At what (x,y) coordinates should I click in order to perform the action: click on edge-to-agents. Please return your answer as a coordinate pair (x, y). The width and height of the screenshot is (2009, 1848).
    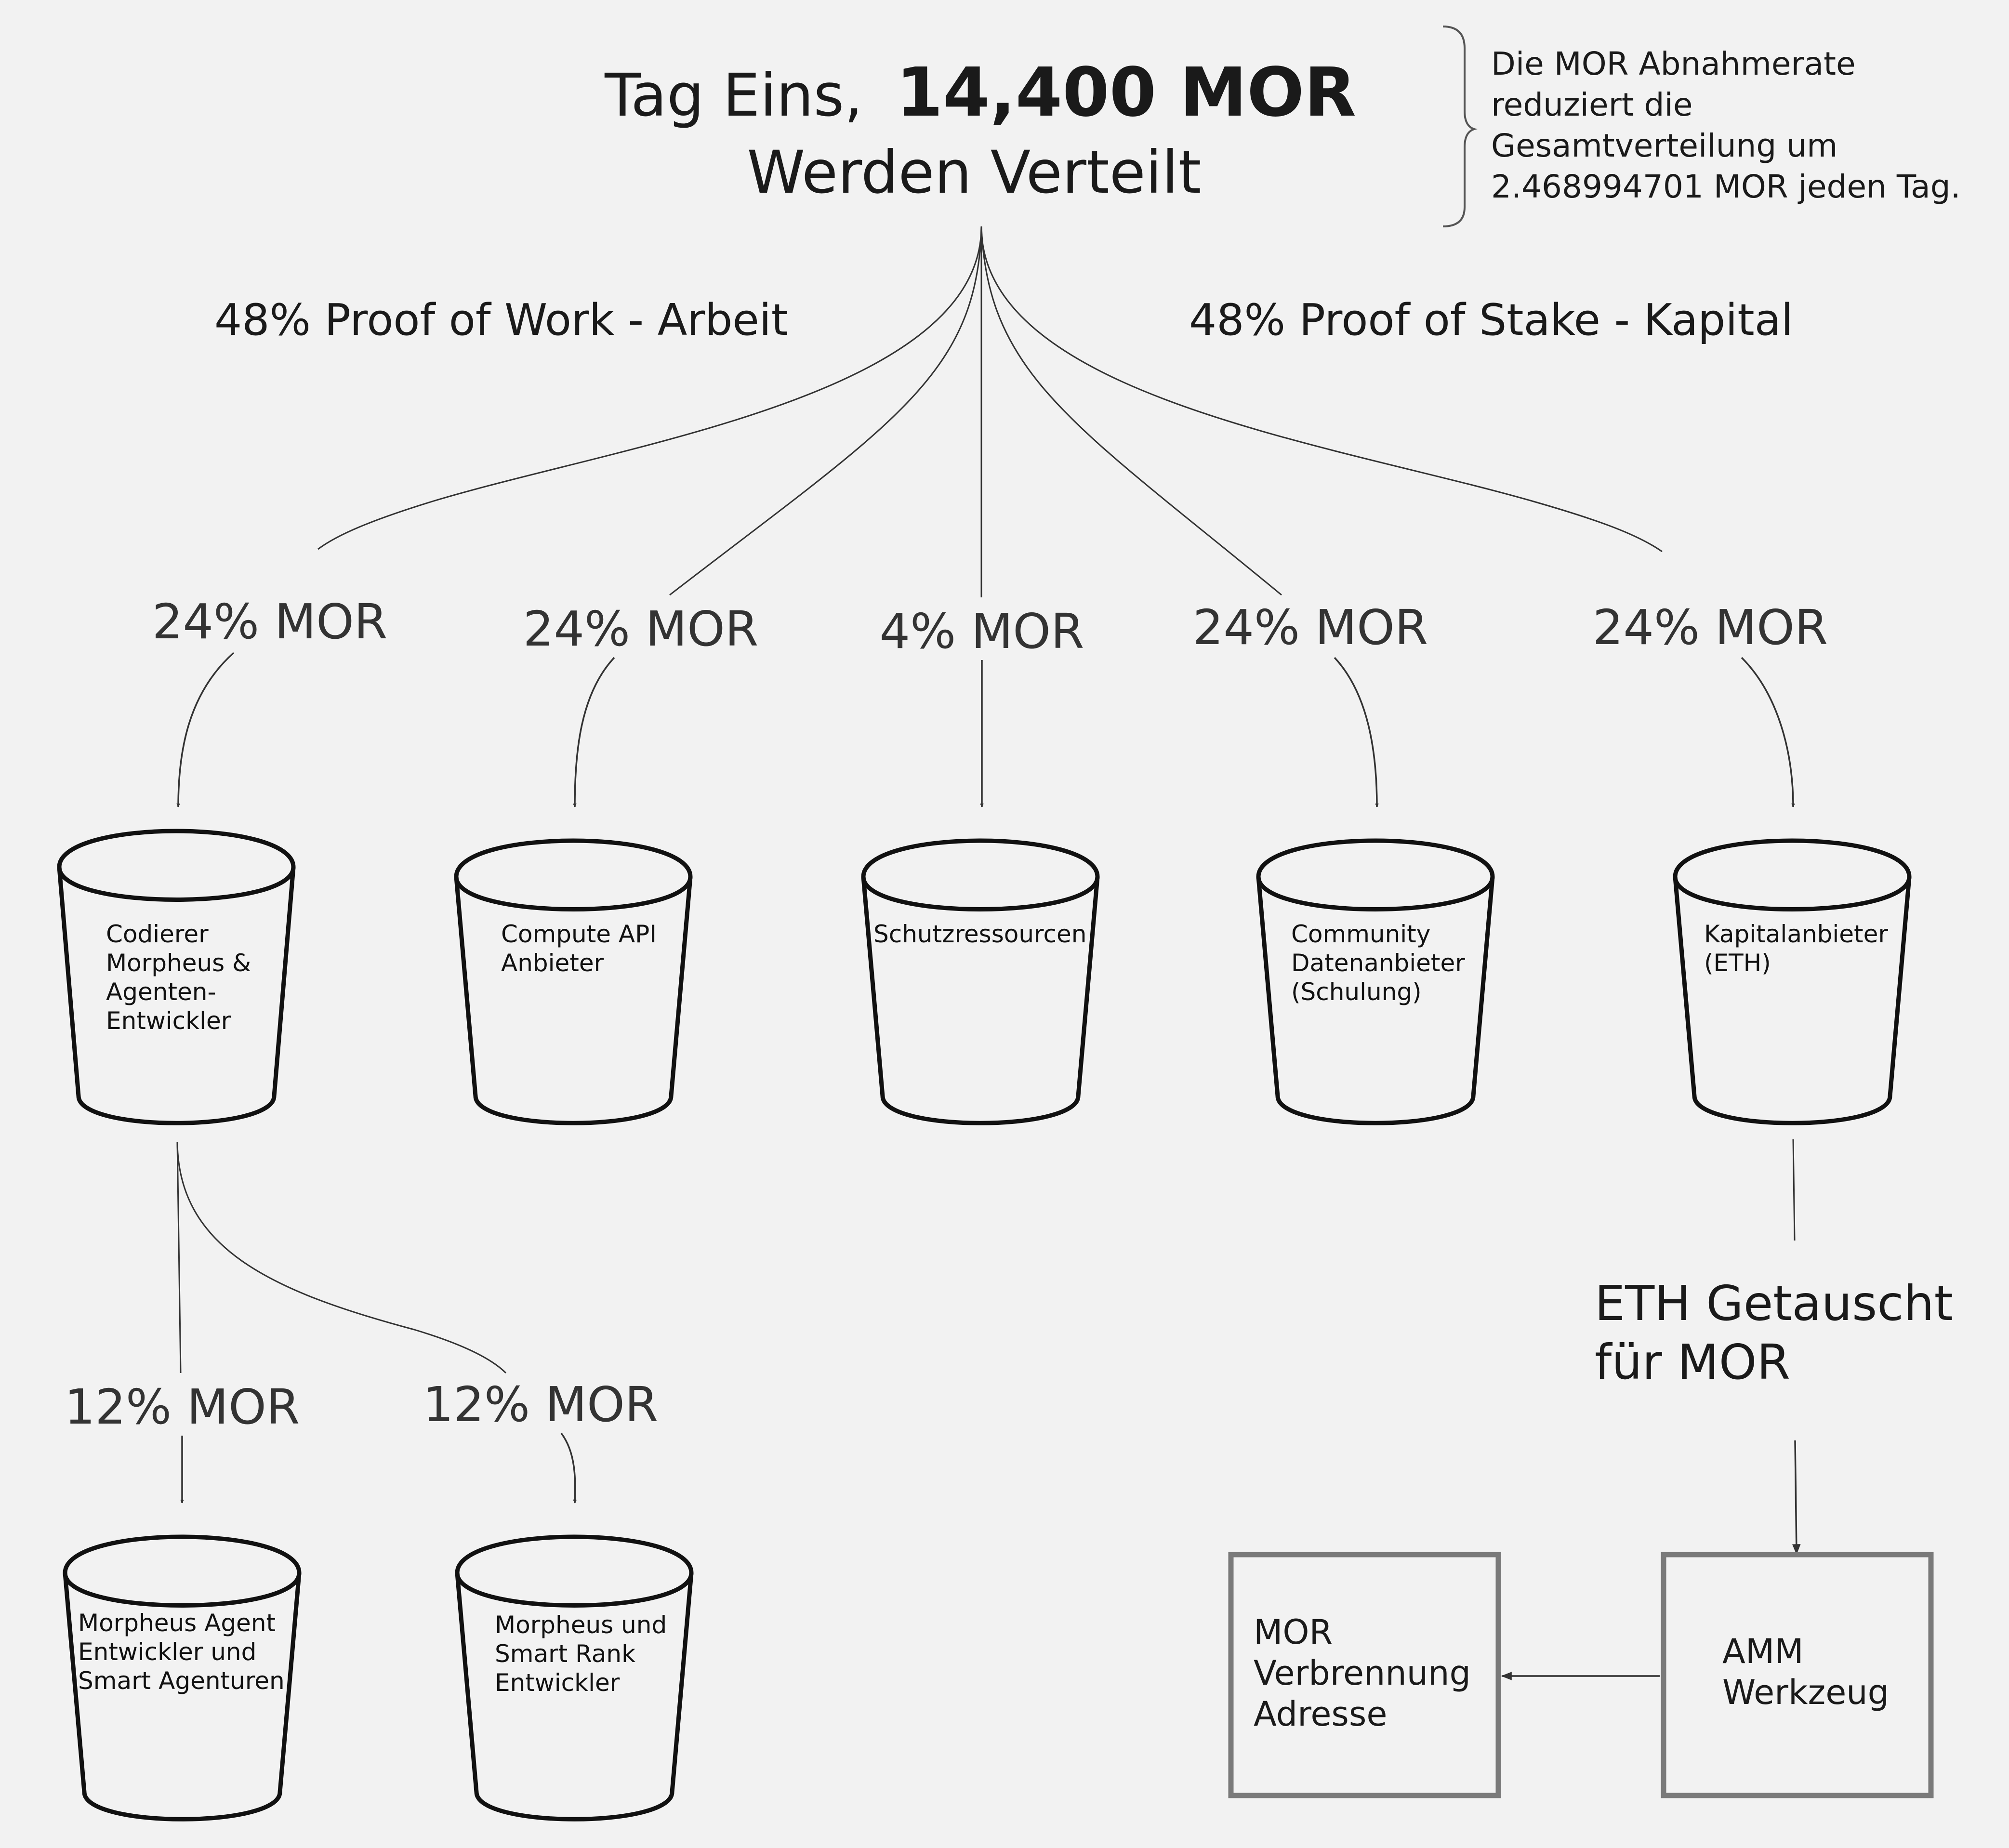
    Looking at the image, I should click on (179, 1257).